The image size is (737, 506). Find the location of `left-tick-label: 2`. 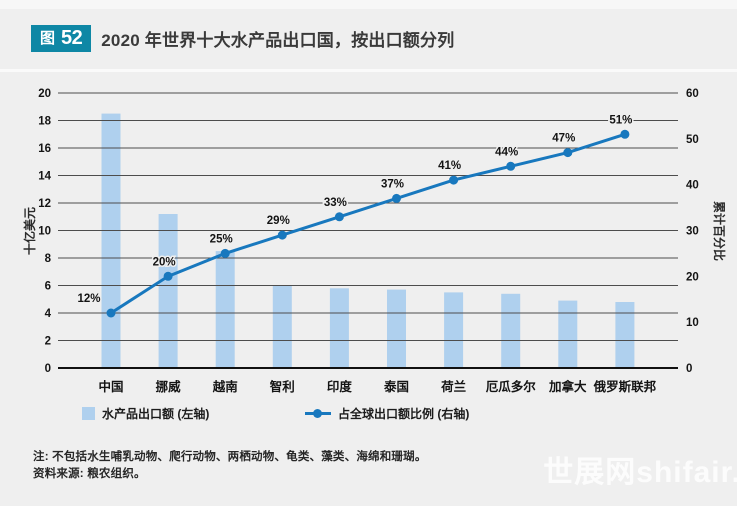

left-tick-label: 2 is located at coordinates (48, 342).